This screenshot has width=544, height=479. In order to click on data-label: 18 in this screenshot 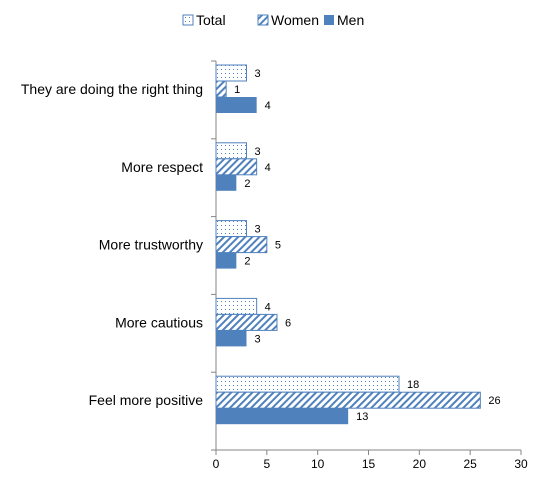, I will do `click(413, 385)`.